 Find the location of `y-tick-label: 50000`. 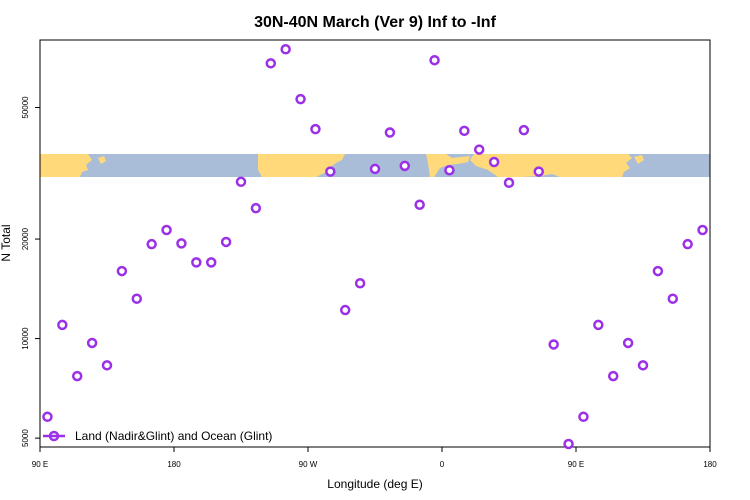

y-tick-label: 50000 is located at coordinates (25, 107).